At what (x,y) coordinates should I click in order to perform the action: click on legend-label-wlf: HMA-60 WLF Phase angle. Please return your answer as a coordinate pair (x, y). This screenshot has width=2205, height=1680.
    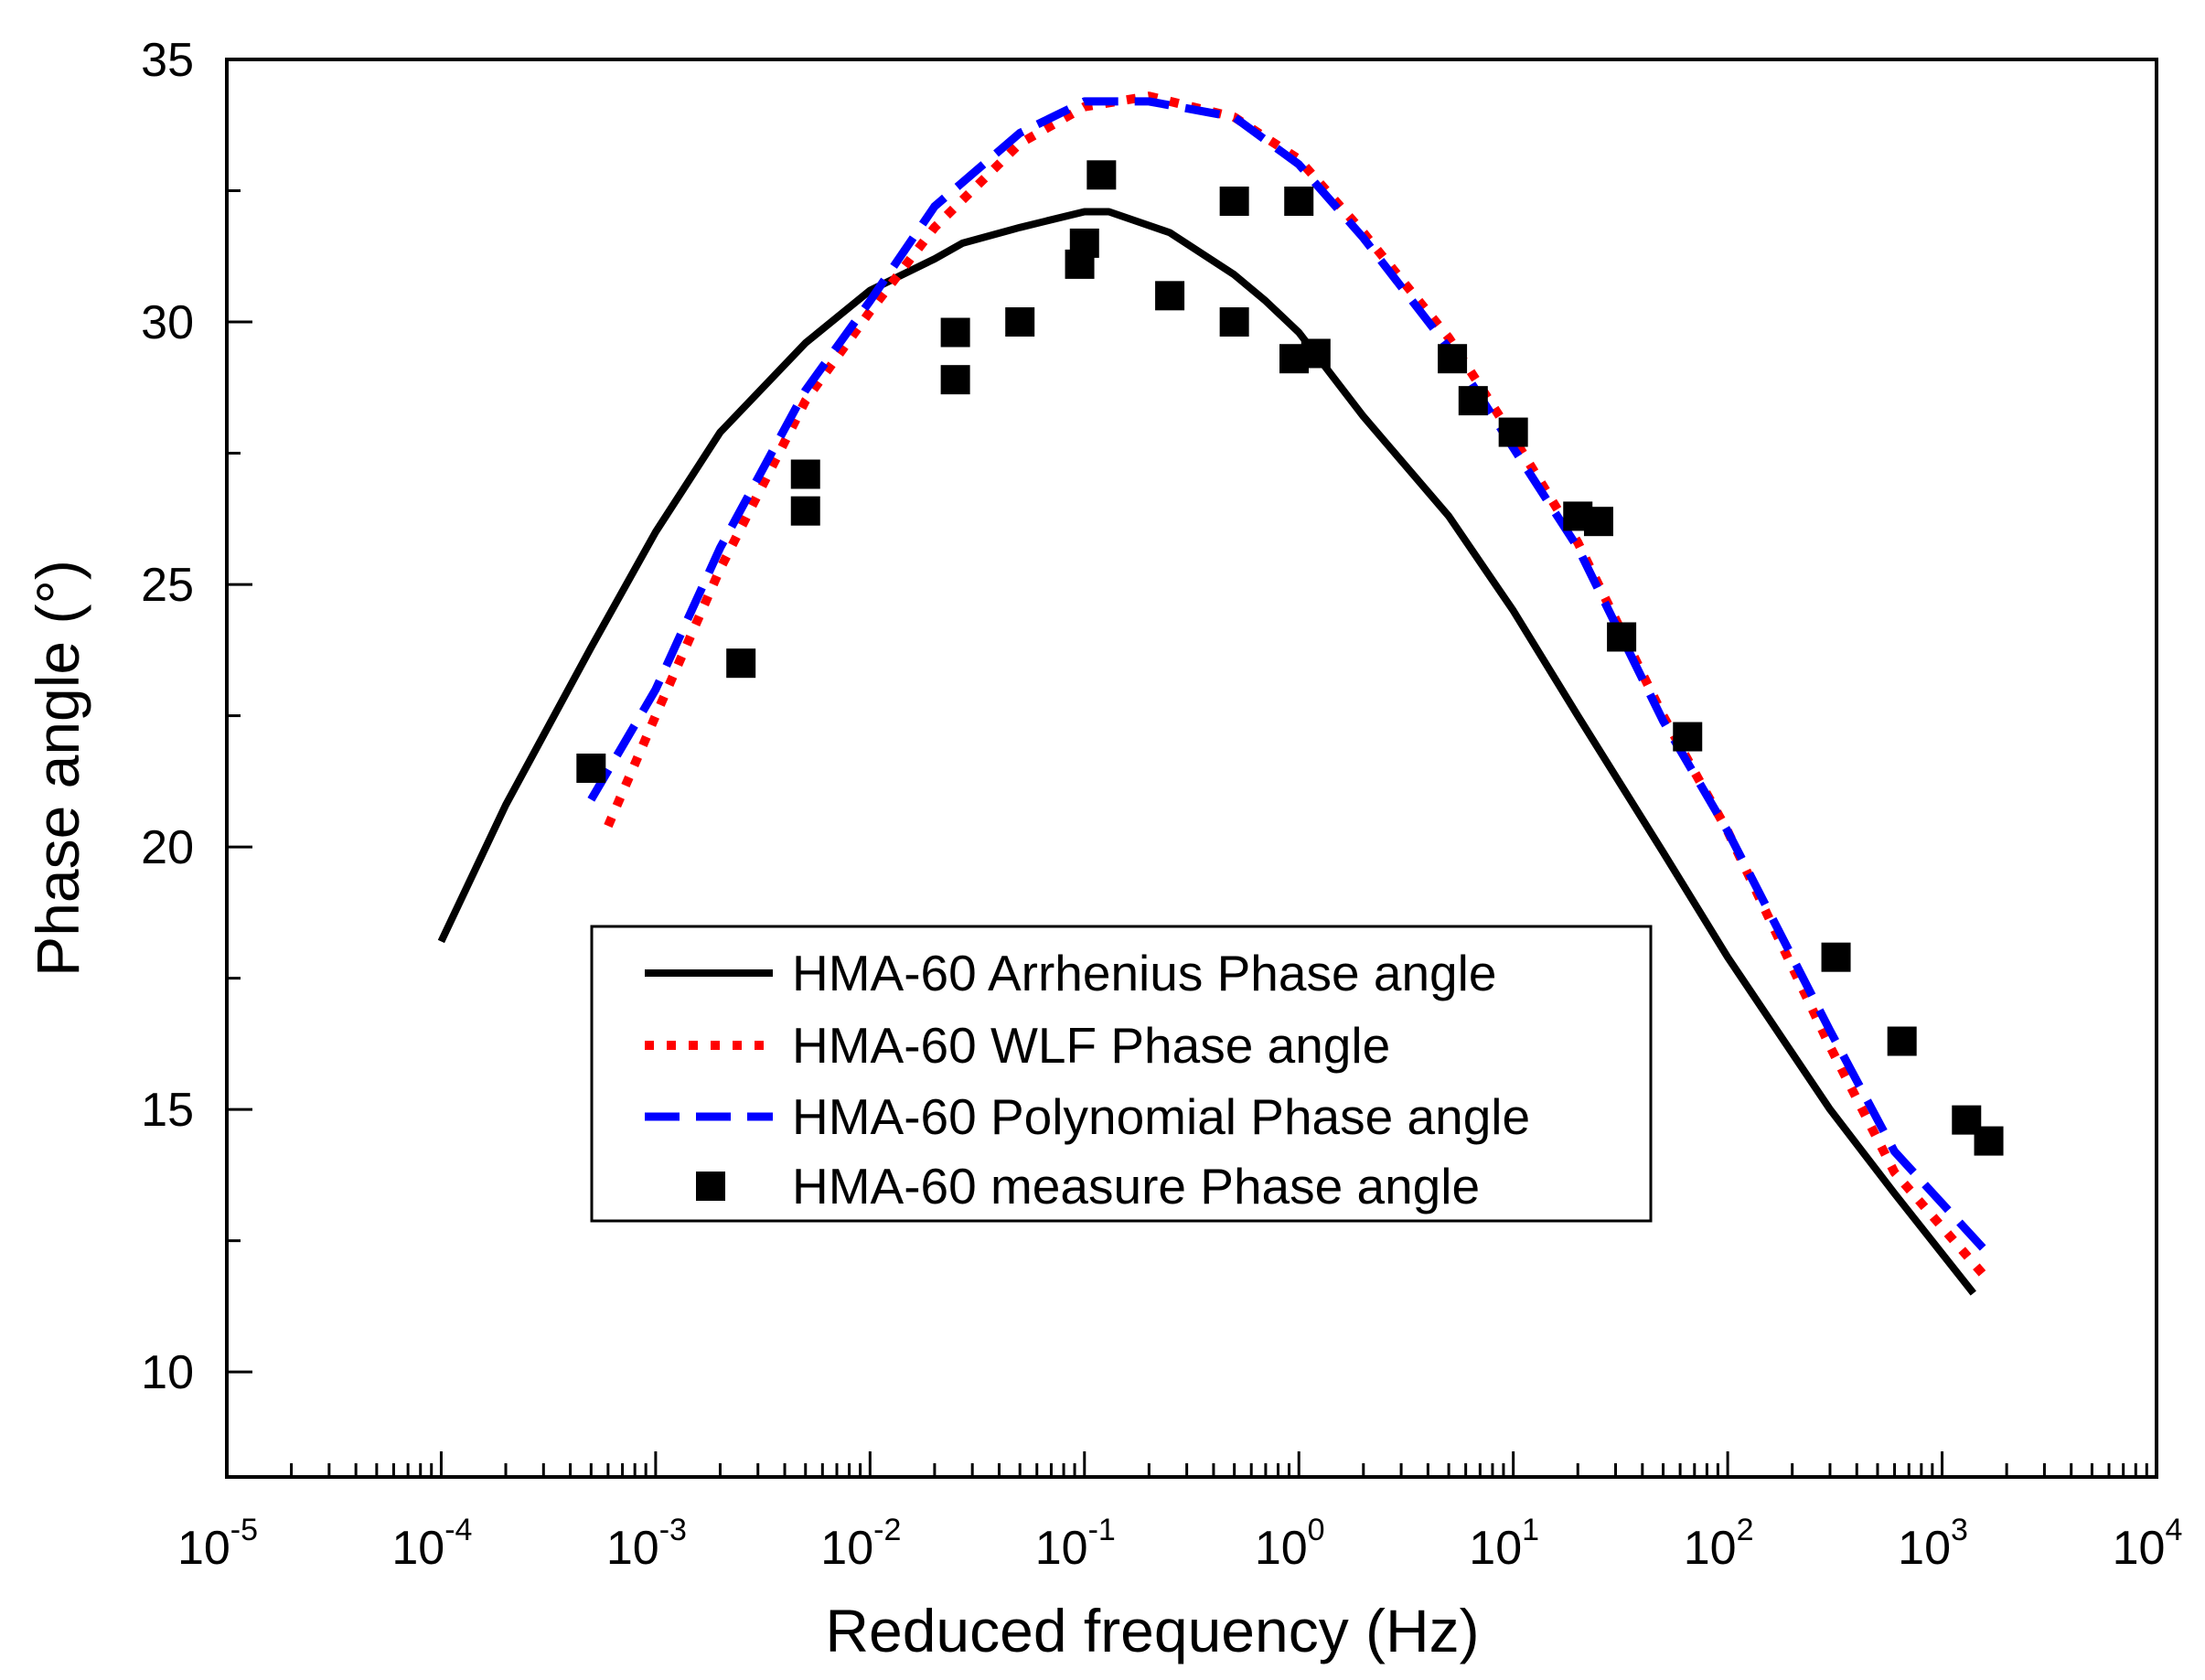
    Looking at the image, I should click on (1091, 1045).